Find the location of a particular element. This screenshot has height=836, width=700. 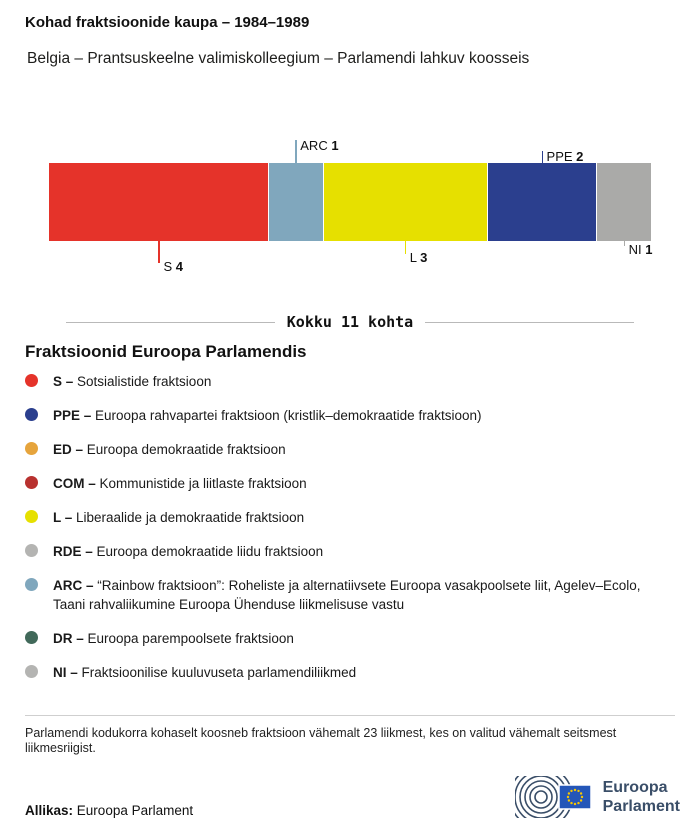

callout-code: L is located at coordinates (415, 257).